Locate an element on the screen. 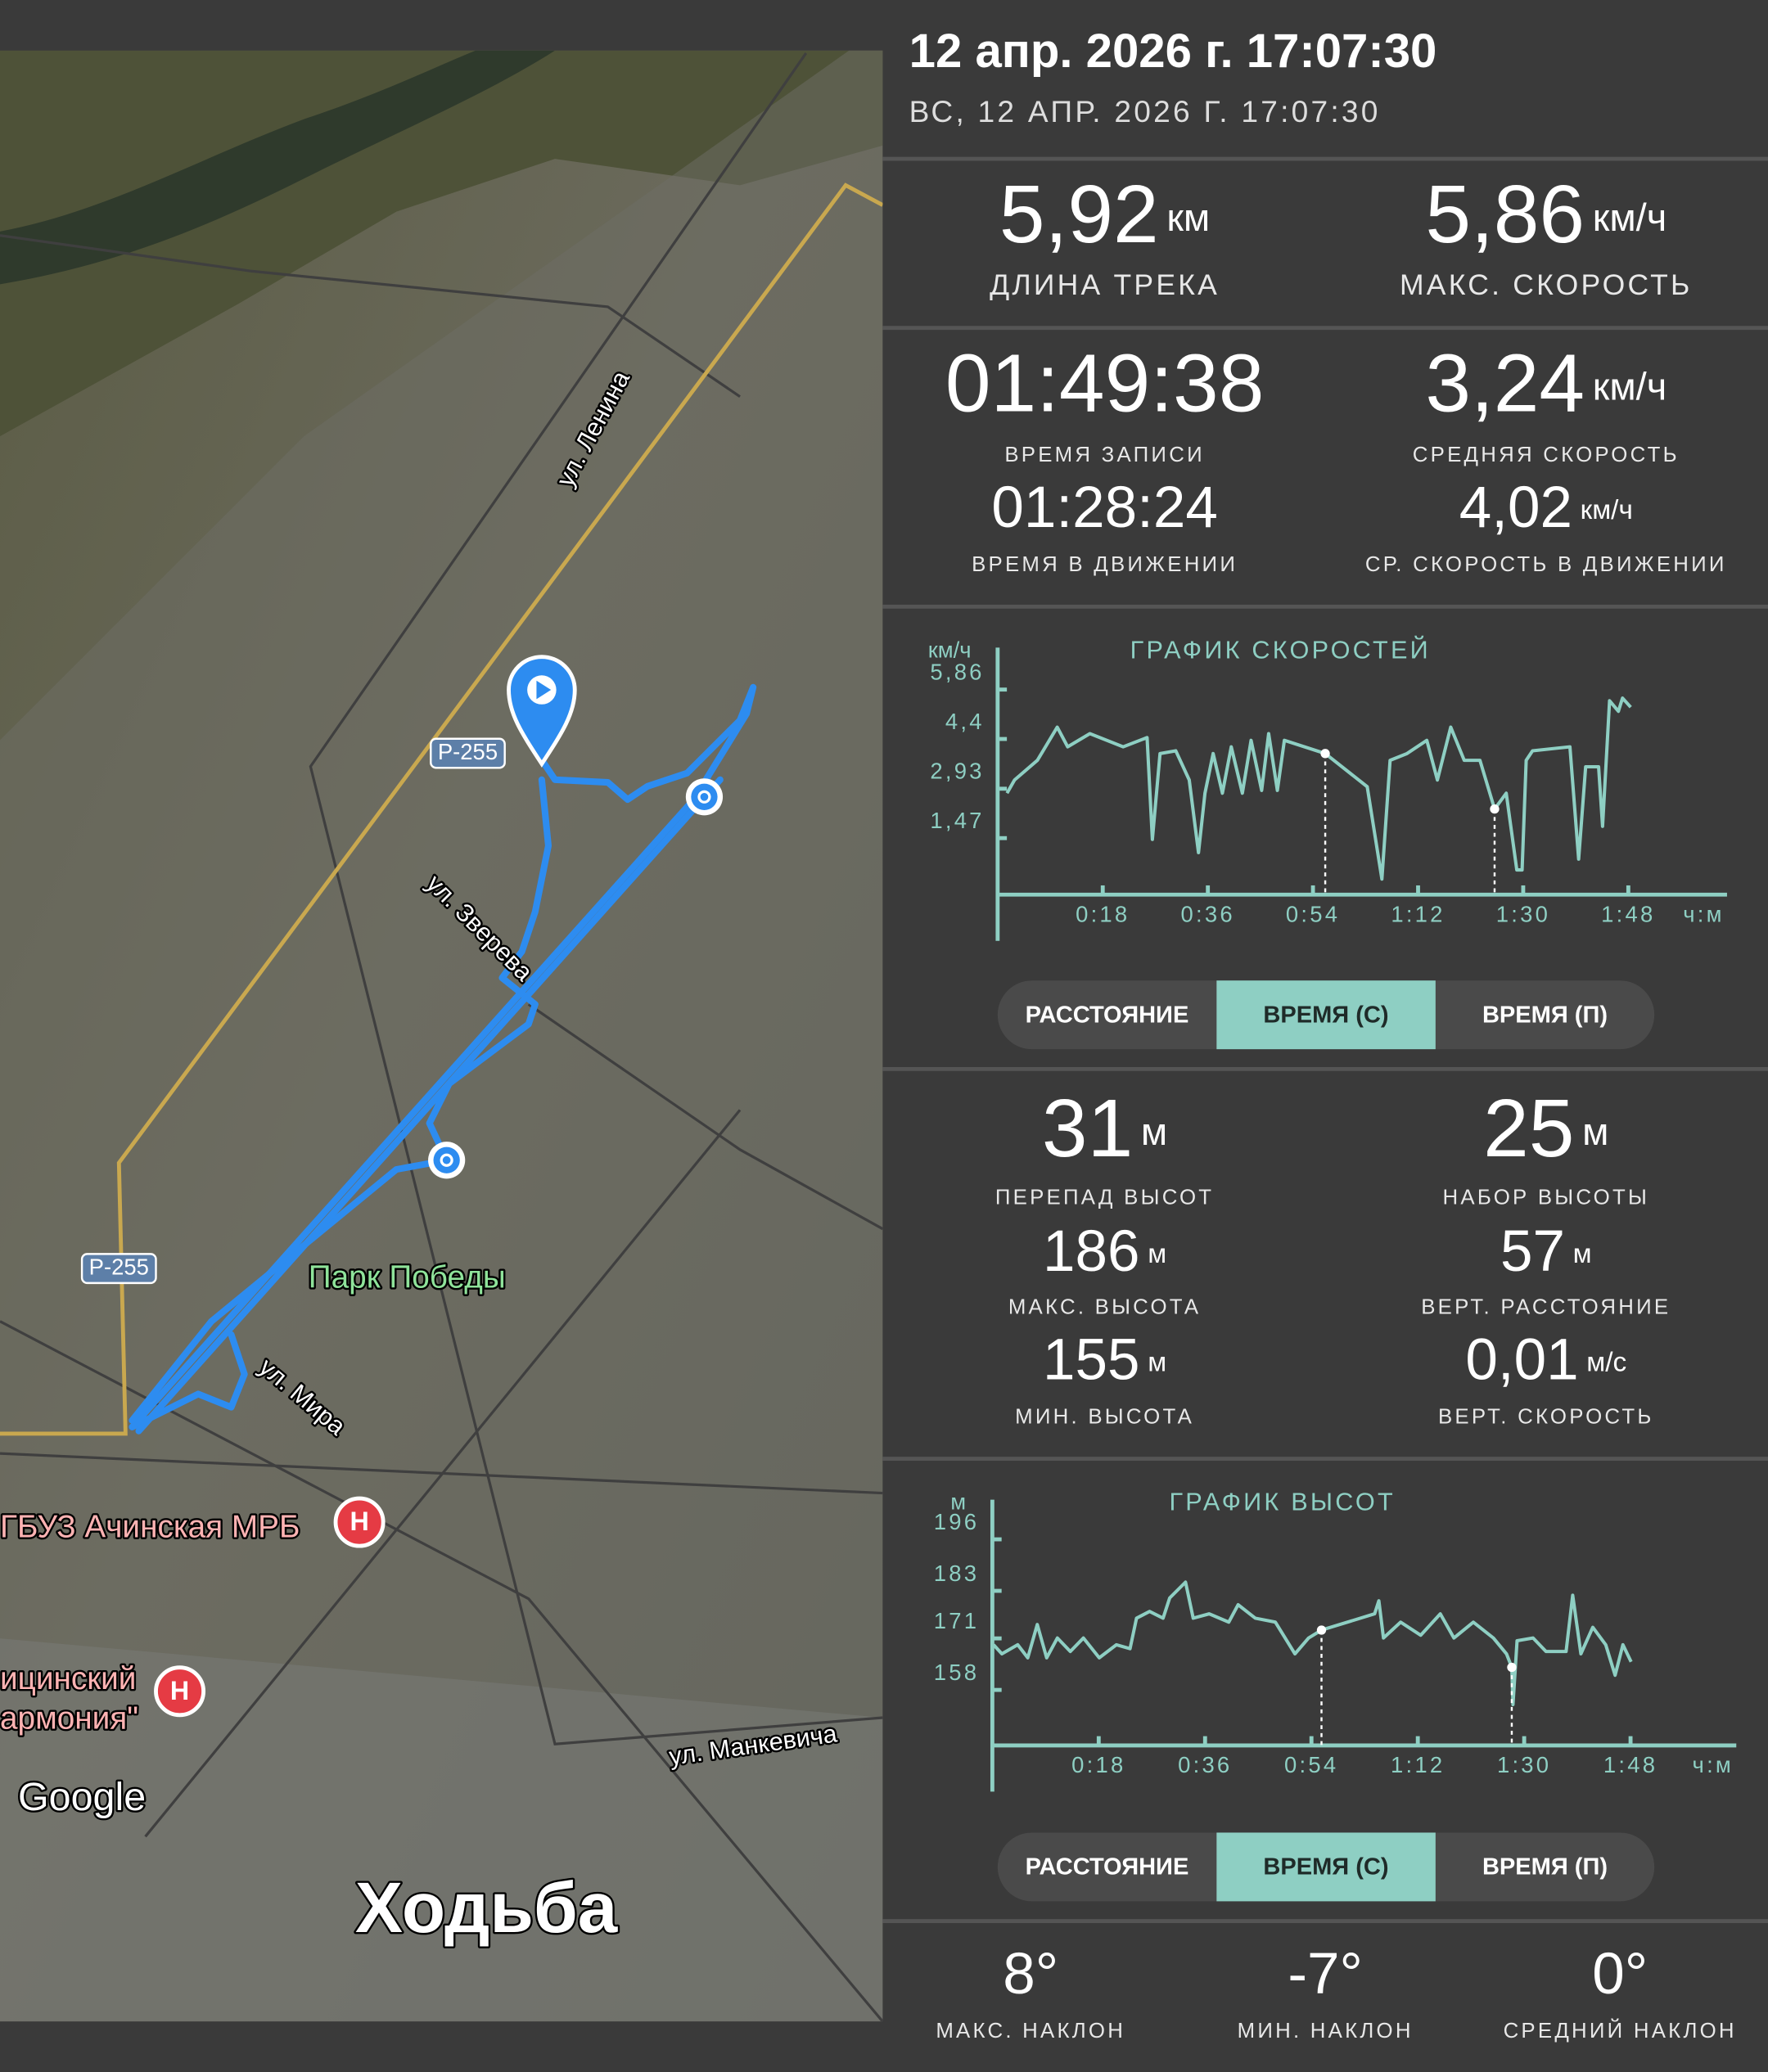 This screenshot has width=1768, height=2072. stat-value: 31 is located at coordinates (1087, 1129).